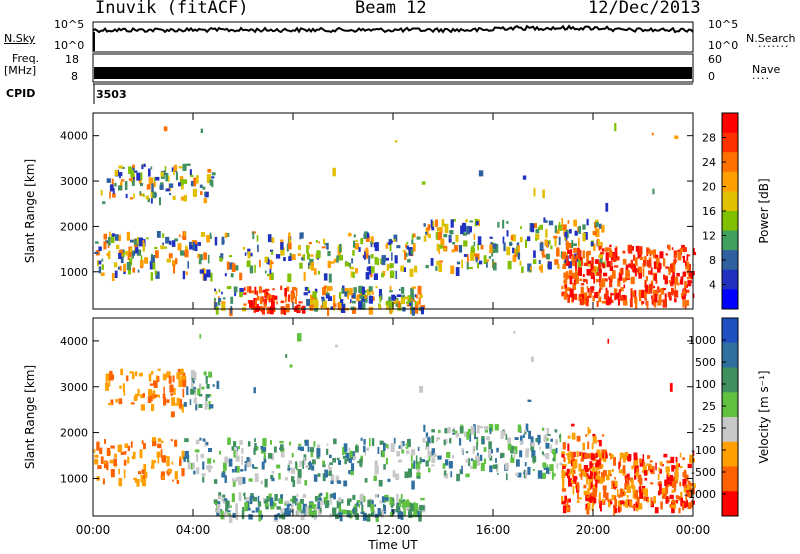 The image size is (800, 554). What do you see at coordinates (764, 210) in the screenshot?
I see `power-colorbar-label: Power [dB]` at bounding box center [764, 210].